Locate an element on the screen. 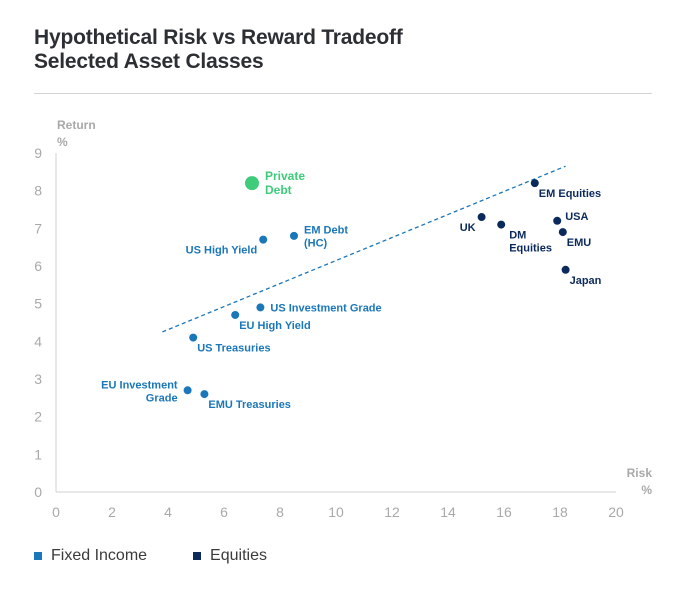  point-label-em-equities: EM Equities is located at coordinates (570, 194).